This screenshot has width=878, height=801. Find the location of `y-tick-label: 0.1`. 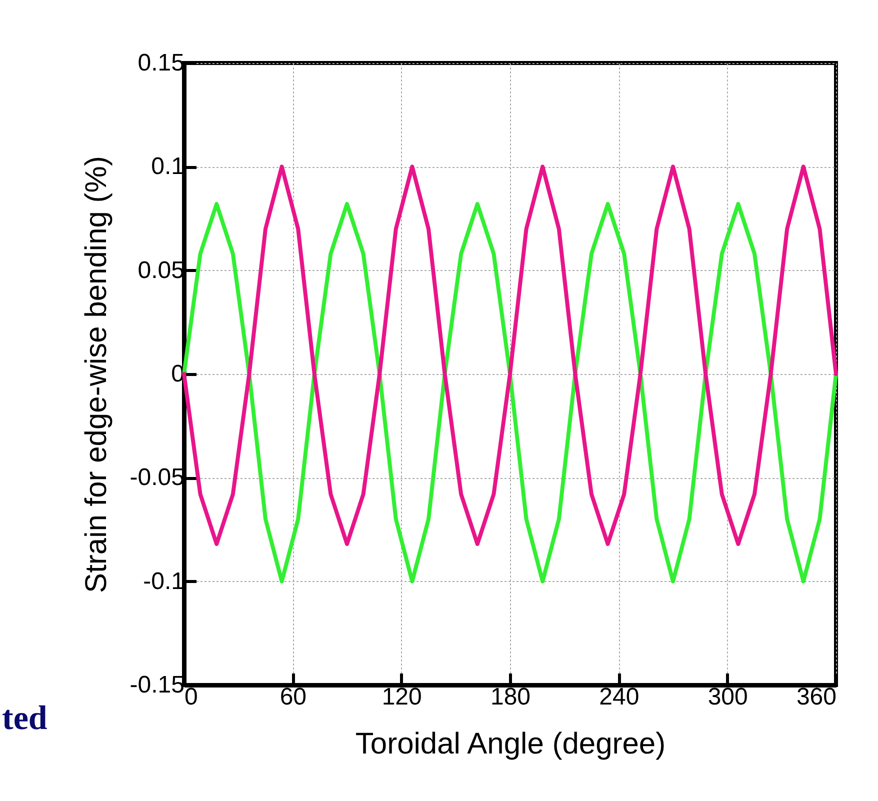

y-tick-label: 0.1 is located at coordinates (167, 166).